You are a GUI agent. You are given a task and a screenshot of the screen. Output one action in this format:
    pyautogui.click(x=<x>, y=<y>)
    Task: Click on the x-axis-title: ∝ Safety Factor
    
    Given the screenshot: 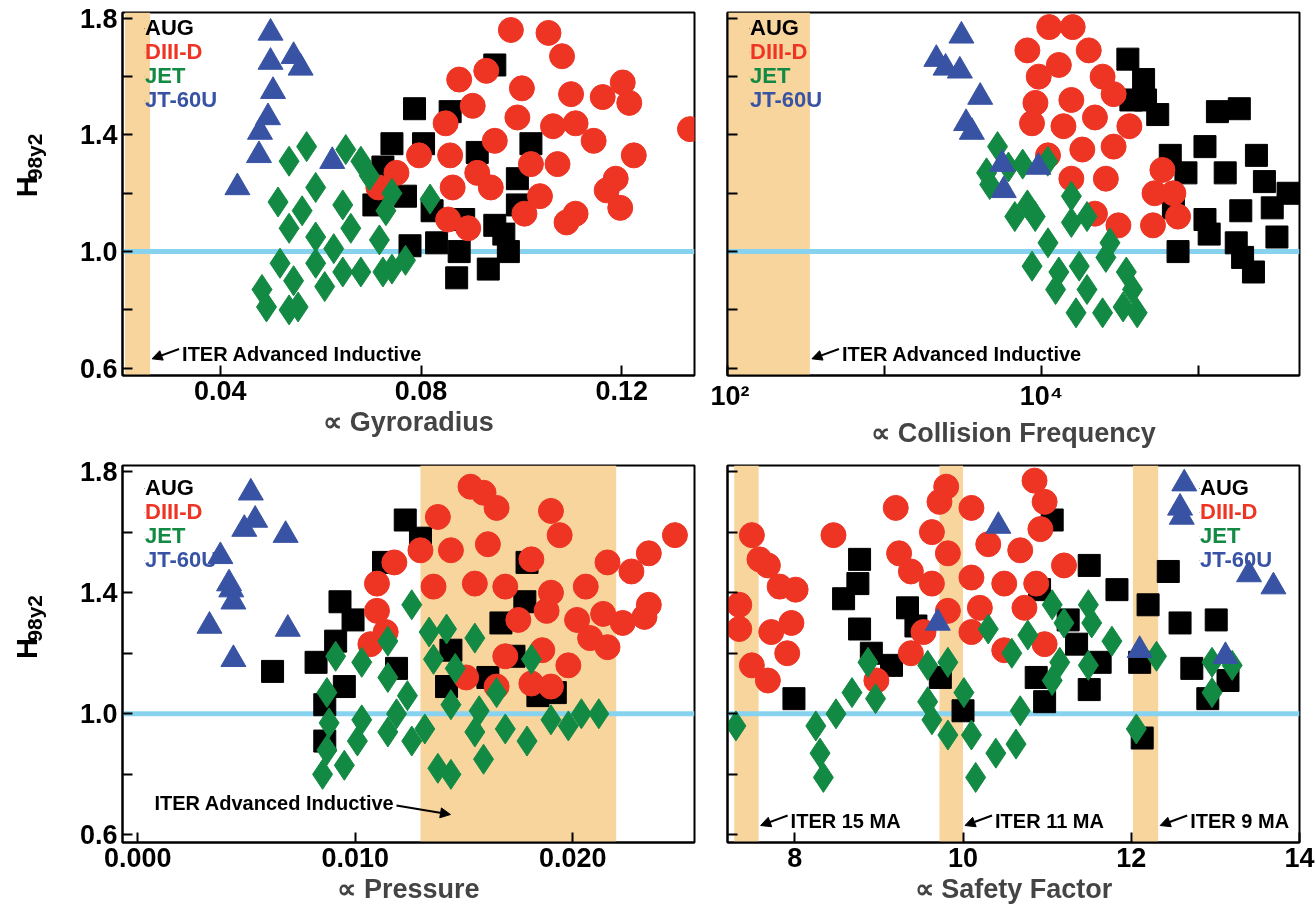 What is the action you would take?
    pyautogui.click(x=1013, y=888)
    